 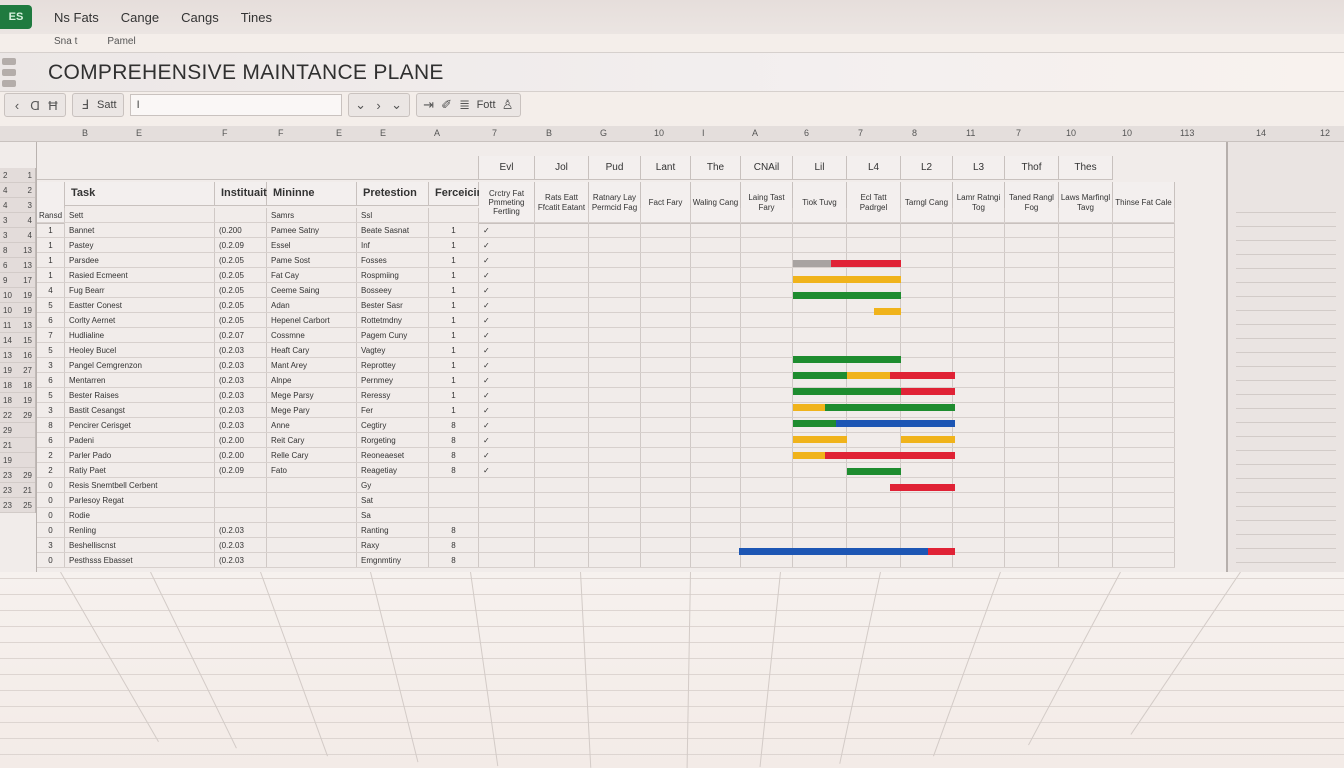 I want to click on ribbon-tab-1: Sna t, so click(x=66, y=41).